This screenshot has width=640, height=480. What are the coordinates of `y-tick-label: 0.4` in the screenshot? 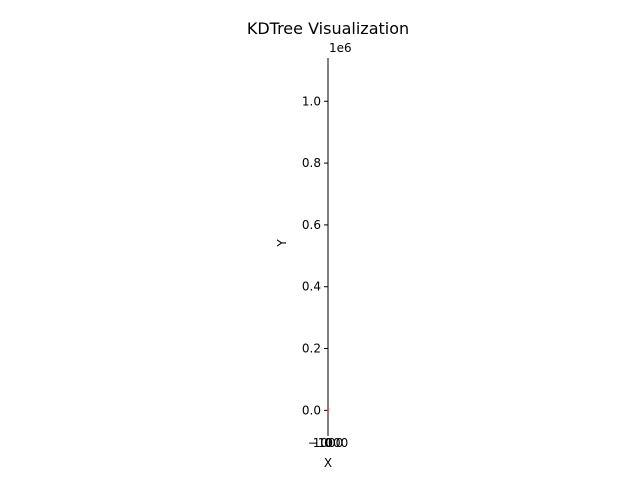 It's located at (311, 287).